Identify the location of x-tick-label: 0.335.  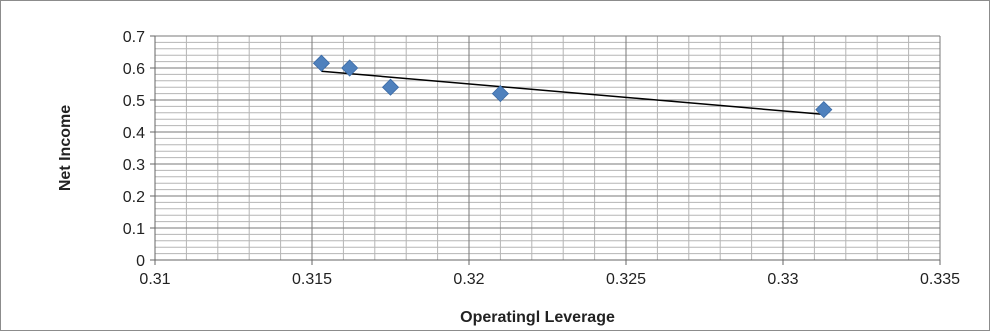
(940, 279).